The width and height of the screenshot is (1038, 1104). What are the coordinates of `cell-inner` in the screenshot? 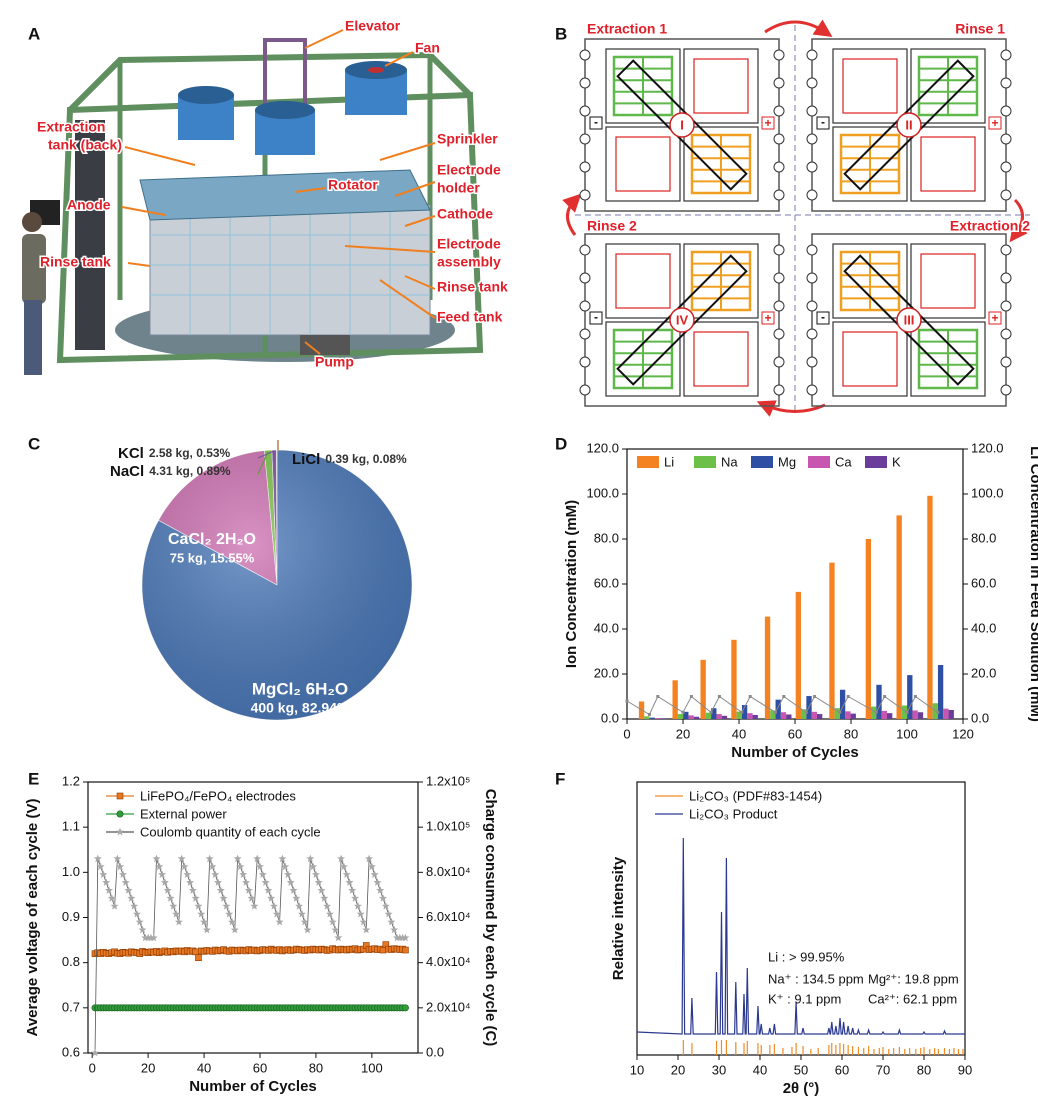 It's located at (870, 86).